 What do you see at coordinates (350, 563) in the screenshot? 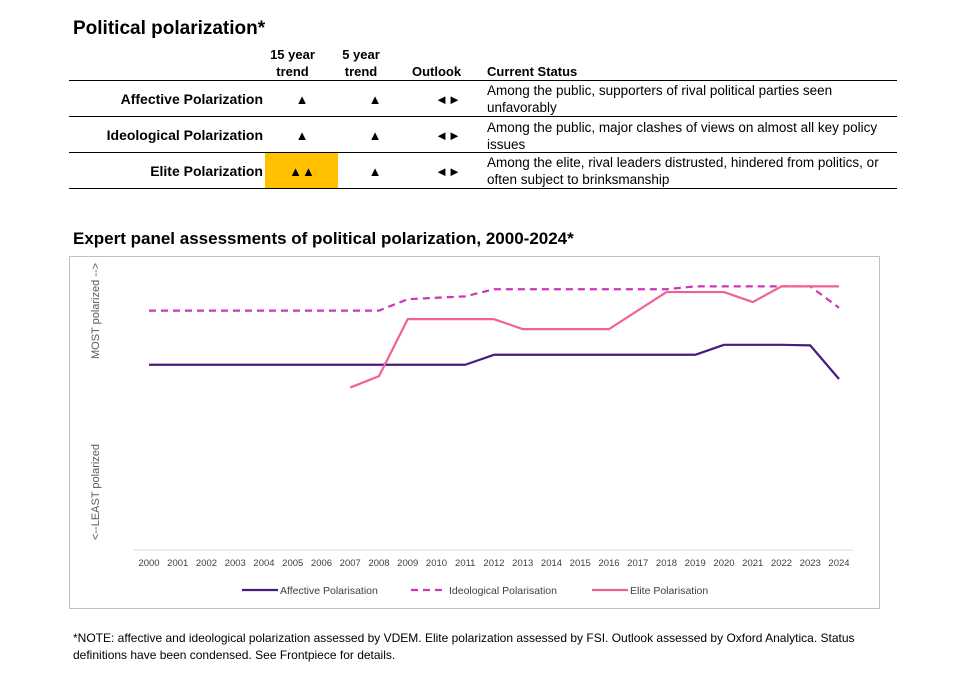
I see `x-tick-label: 2007` at bounding box center [350, 563].